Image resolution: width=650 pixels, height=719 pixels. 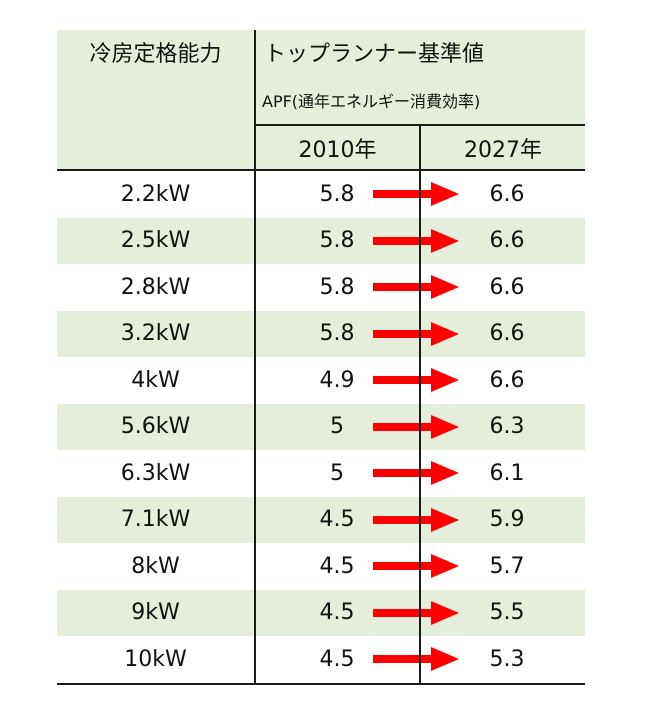 I want to click on capacity-cell: 6.3kW, so click(x=155, y=473).